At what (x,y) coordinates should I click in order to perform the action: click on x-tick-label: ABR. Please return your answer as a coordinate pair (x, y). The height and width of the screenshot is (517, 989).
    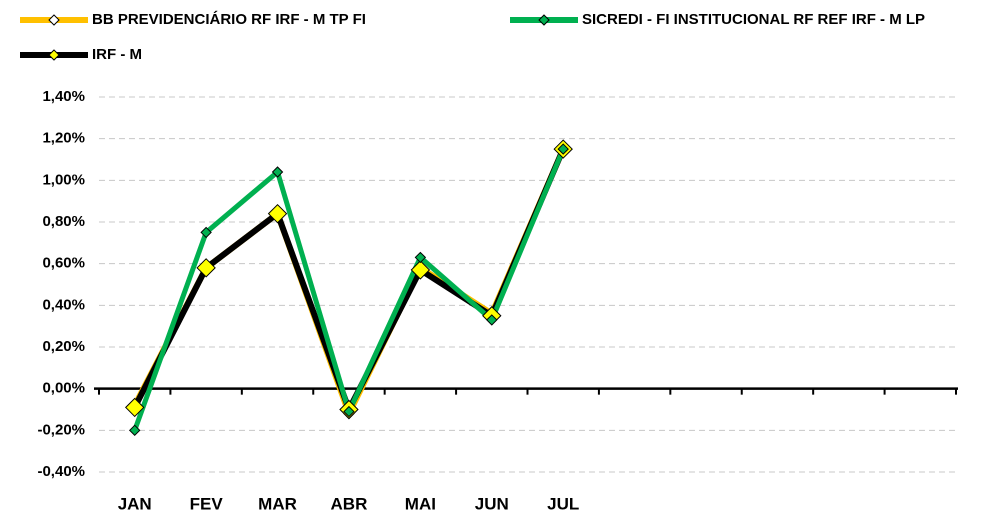
    Looking at the image, I should click on (349, 503).